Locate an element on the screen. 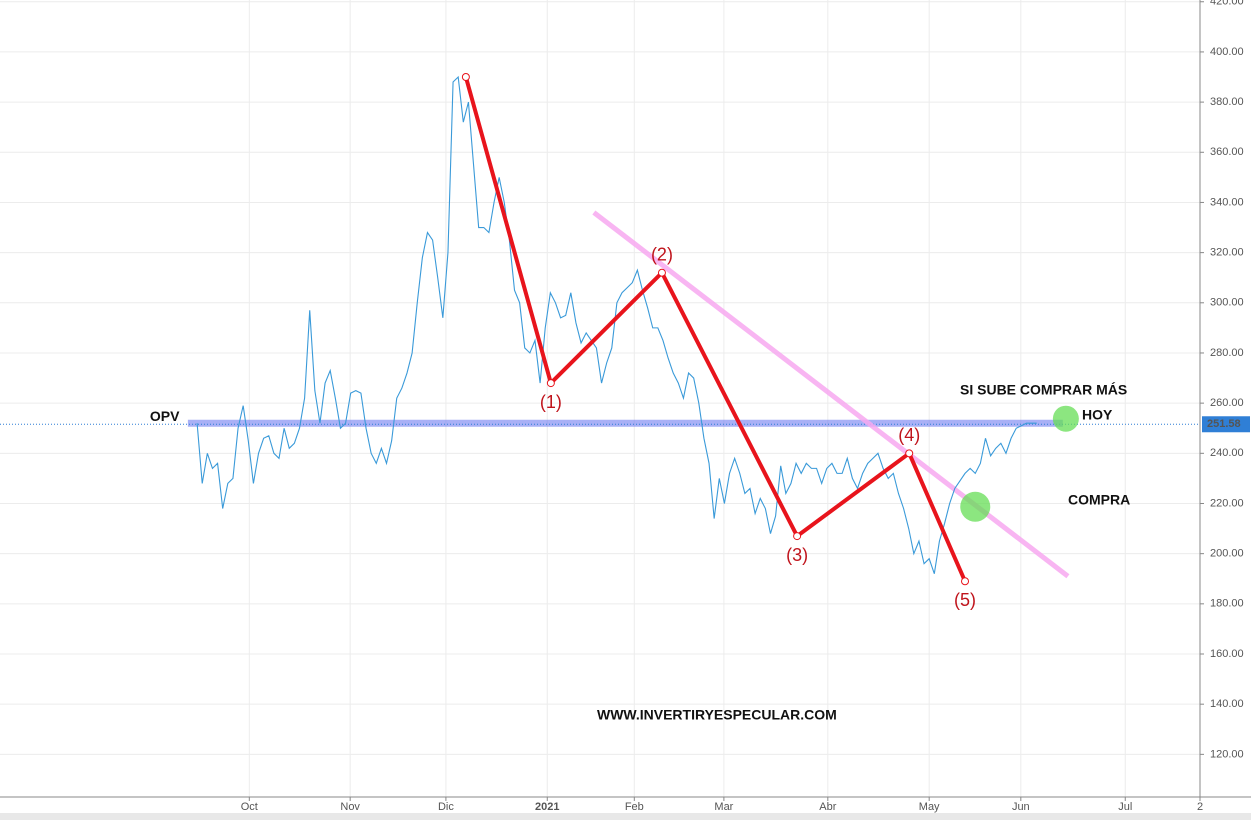 Image resolution: width=1251 pixels, height=820 pixels. x-tick-label: Nov is located at coordinates (350, 807).